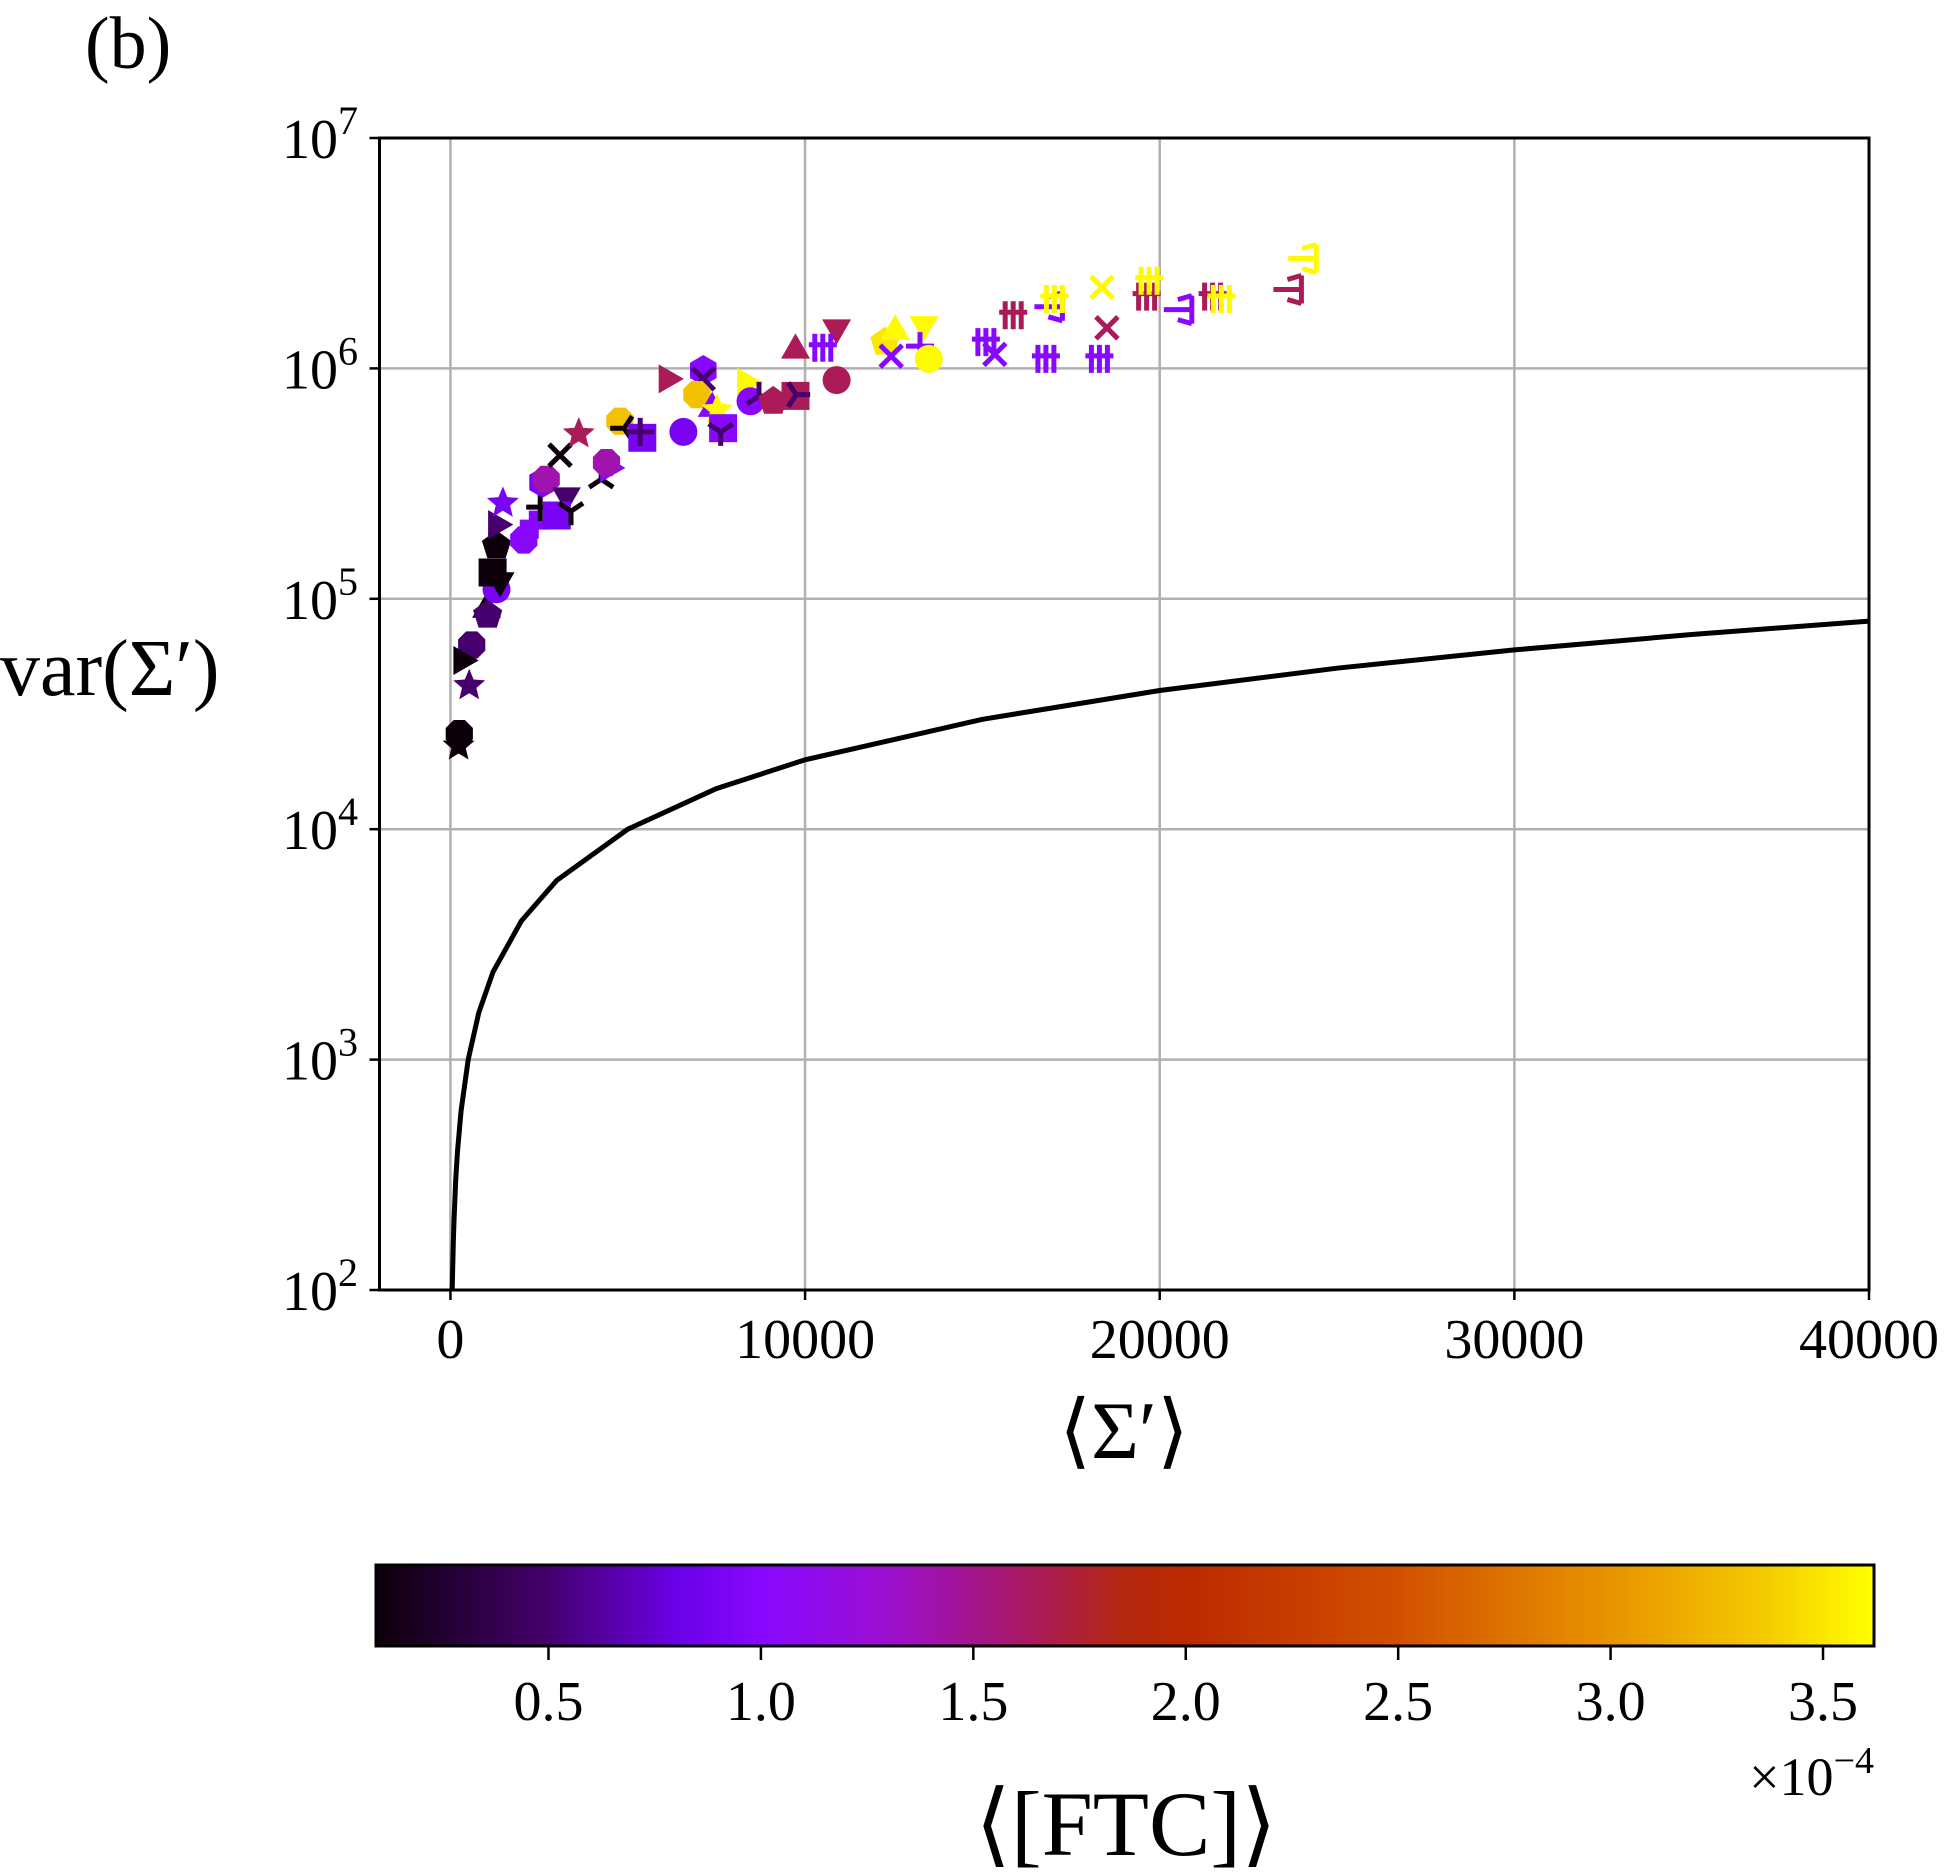 This screenshot has height=1873, width=1951. I want to click on y-tick-label: 10⁵, so click(320, 595).